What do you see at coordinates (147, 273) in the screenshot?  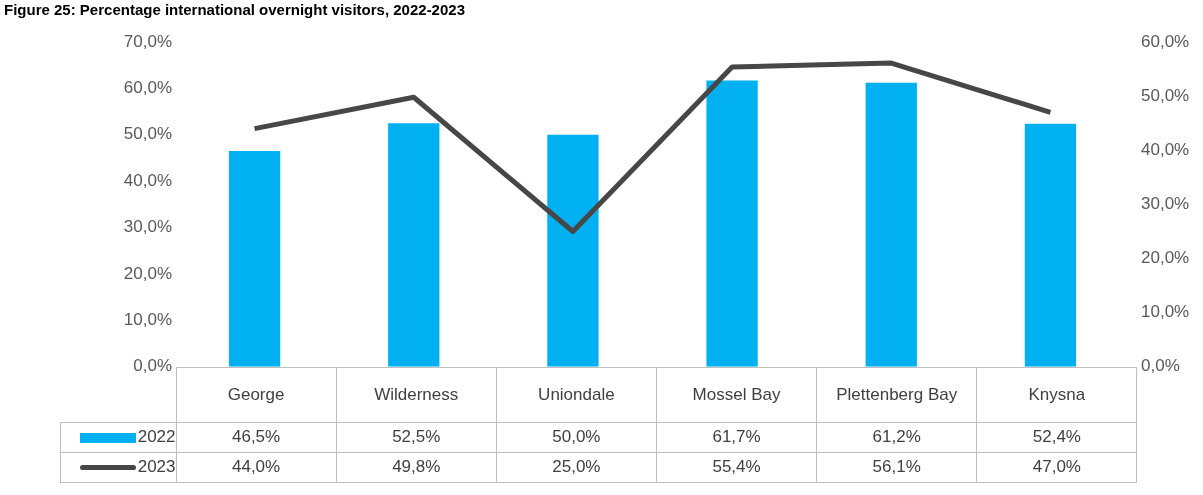 I see `y-tick-label: 20,0%` at bounding box center [147, 273].